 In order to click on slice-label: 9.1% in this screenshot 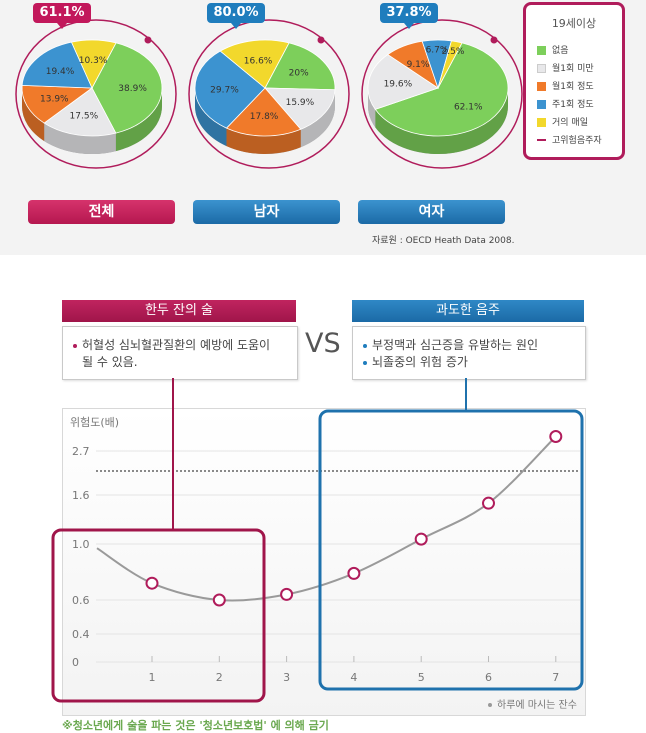, I will do `click(418, 65)`.